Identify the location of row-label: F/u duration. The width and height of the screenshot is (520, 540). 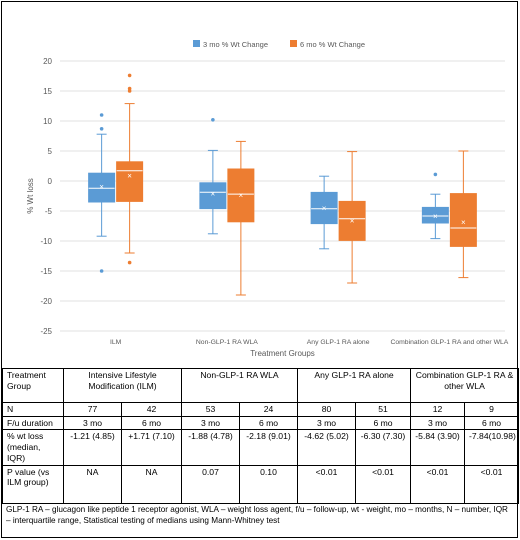
(33, 423).